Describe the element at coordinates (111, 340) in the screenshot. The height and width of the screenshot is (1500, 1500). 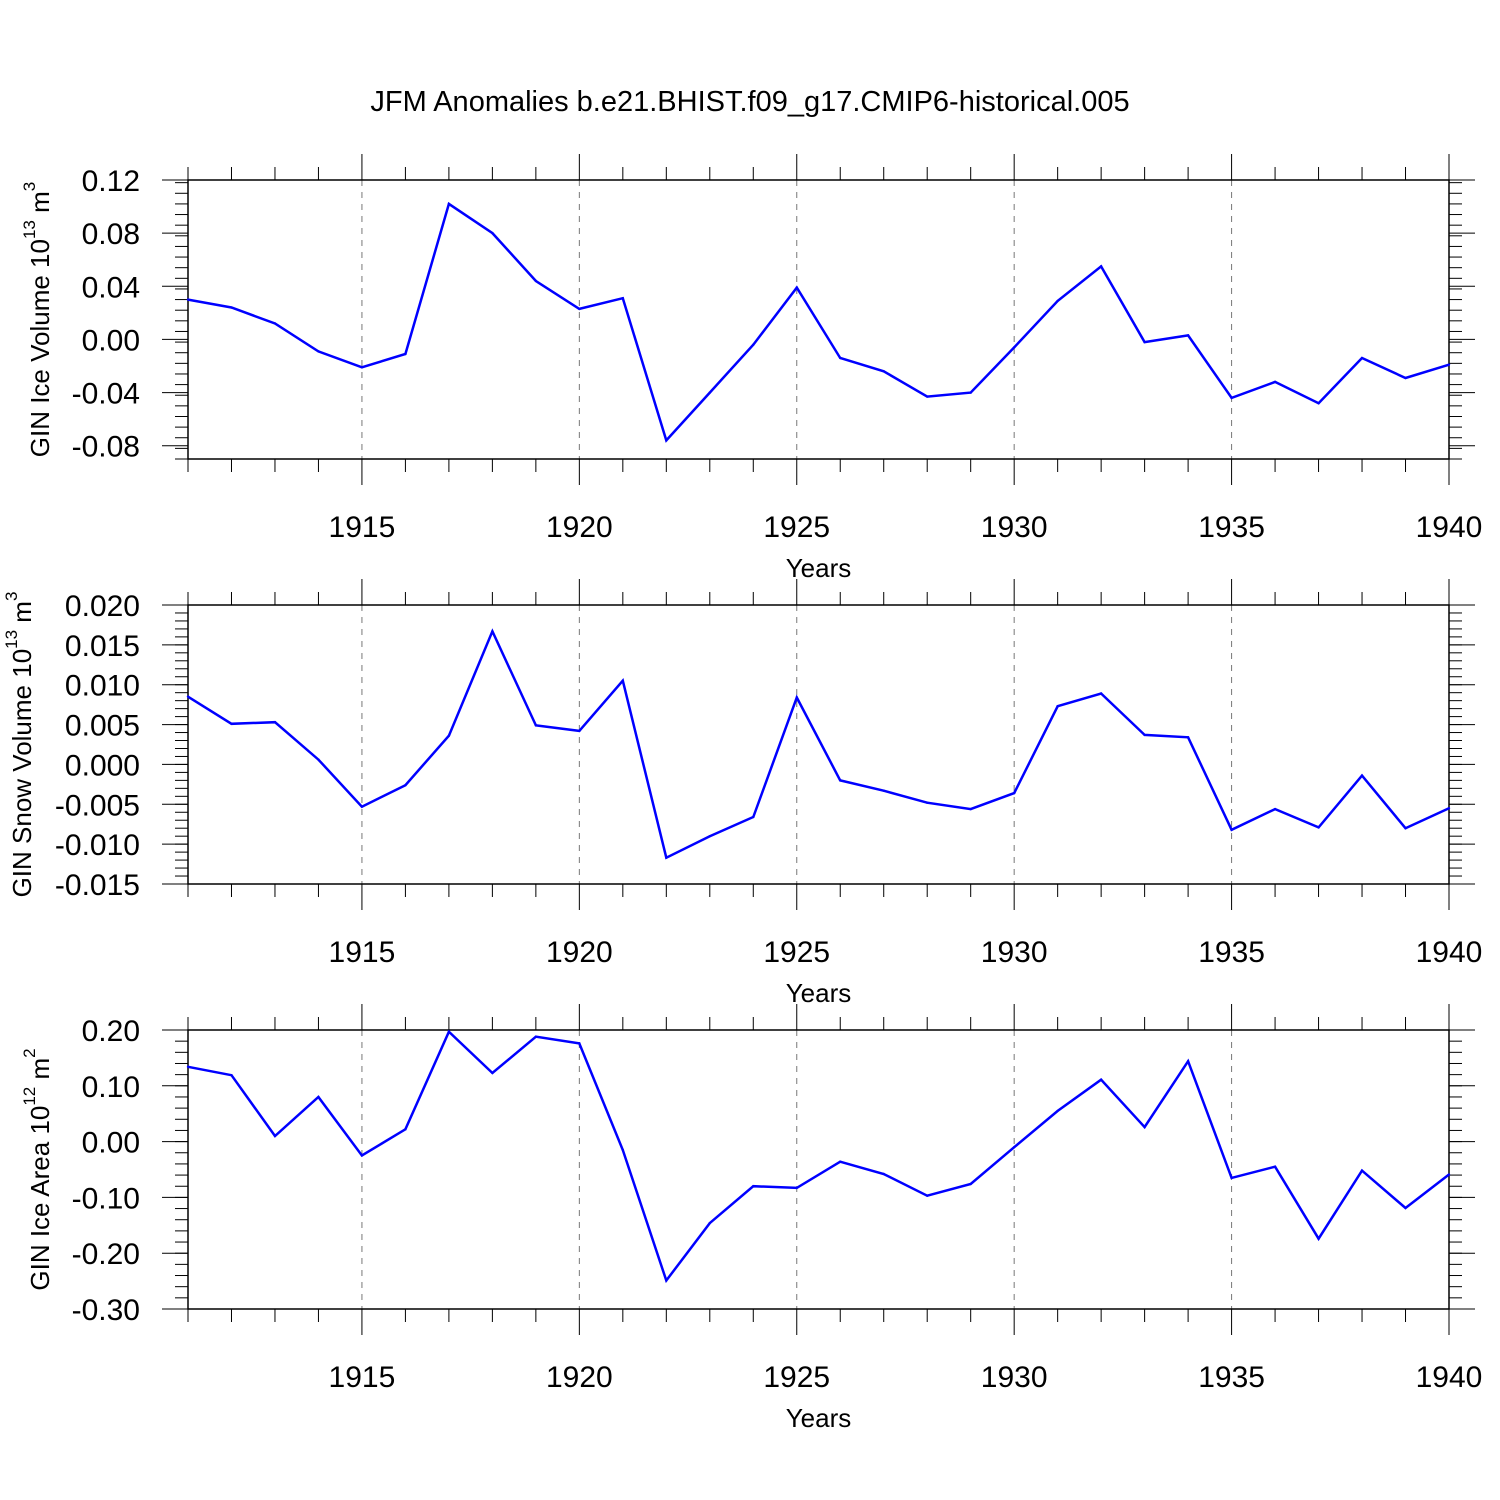
I see `y-tick-label: 0.00` at that location.